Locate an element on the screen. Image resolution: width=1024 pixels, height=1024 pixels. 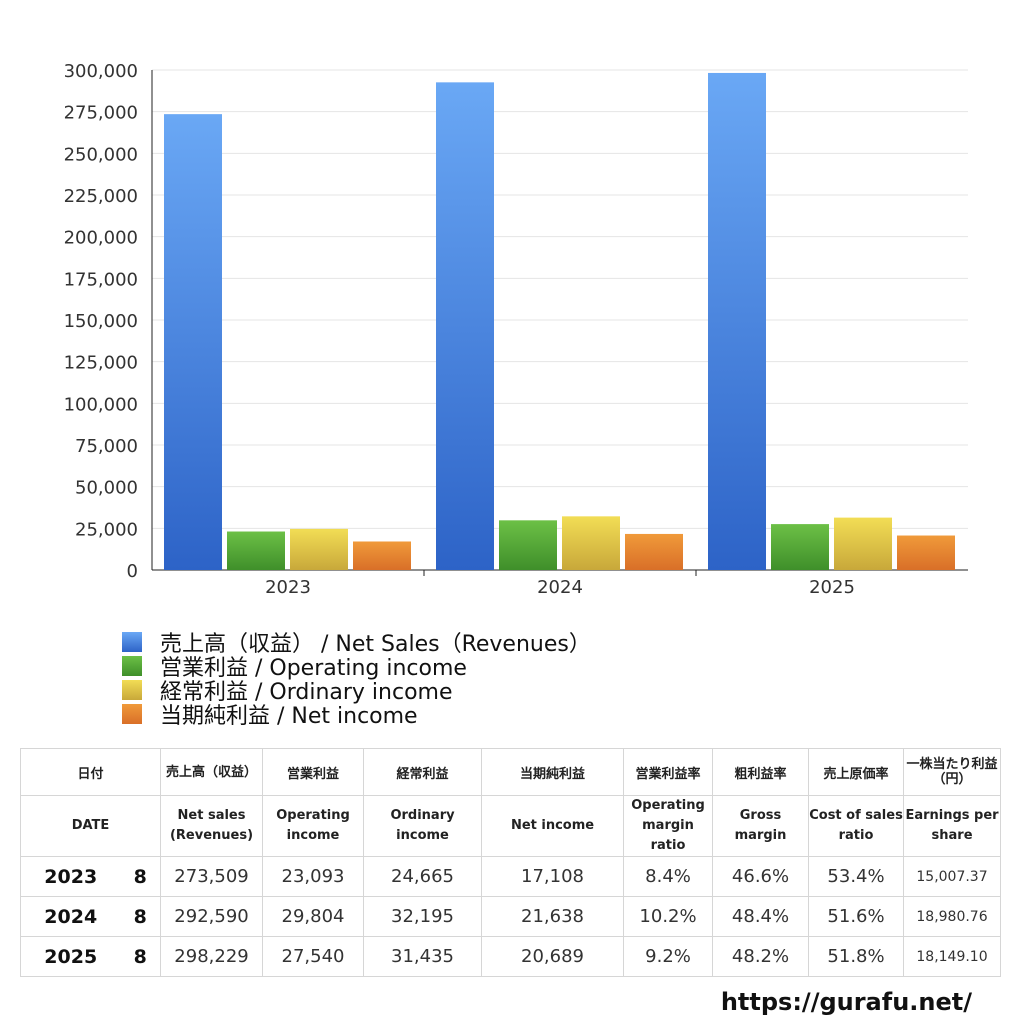
legend-label-net-income: 当期純利益 / Net income is located at coordinates (289, 716).